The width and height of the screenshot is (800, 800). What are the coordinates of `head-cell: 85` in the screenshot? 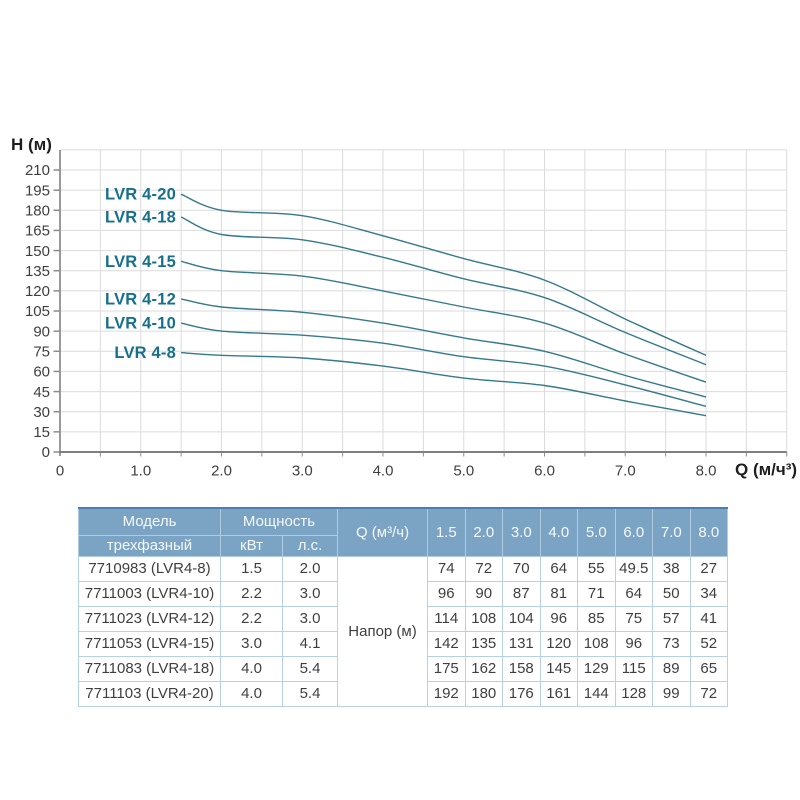 It's located at (596, 618).